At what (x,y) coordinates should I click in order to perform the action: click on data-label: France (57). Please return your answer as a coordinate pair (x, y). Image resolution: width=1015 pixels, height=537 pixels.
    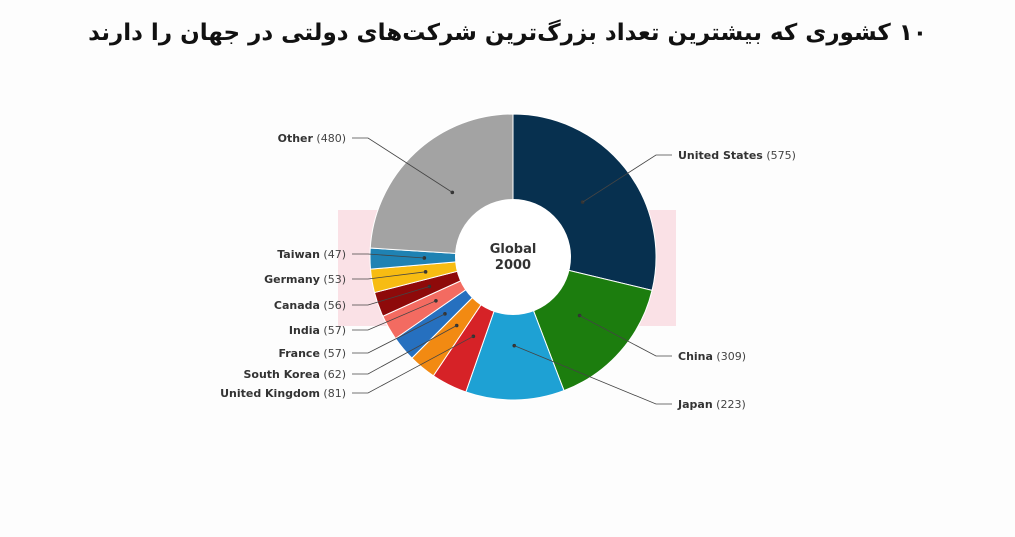
    Looking at the image, I should click on (312, 353).